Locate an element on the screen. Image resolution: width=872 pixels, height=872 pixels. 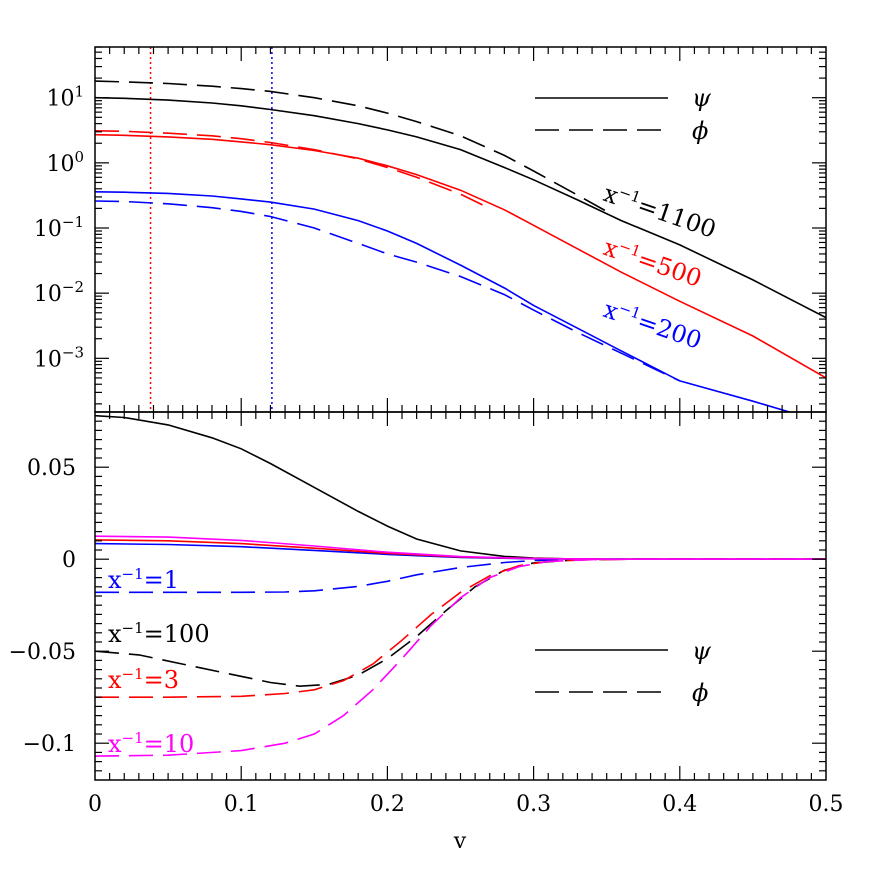
bottom-legend-psi-label: ψ is located at coordinates (702, 651).